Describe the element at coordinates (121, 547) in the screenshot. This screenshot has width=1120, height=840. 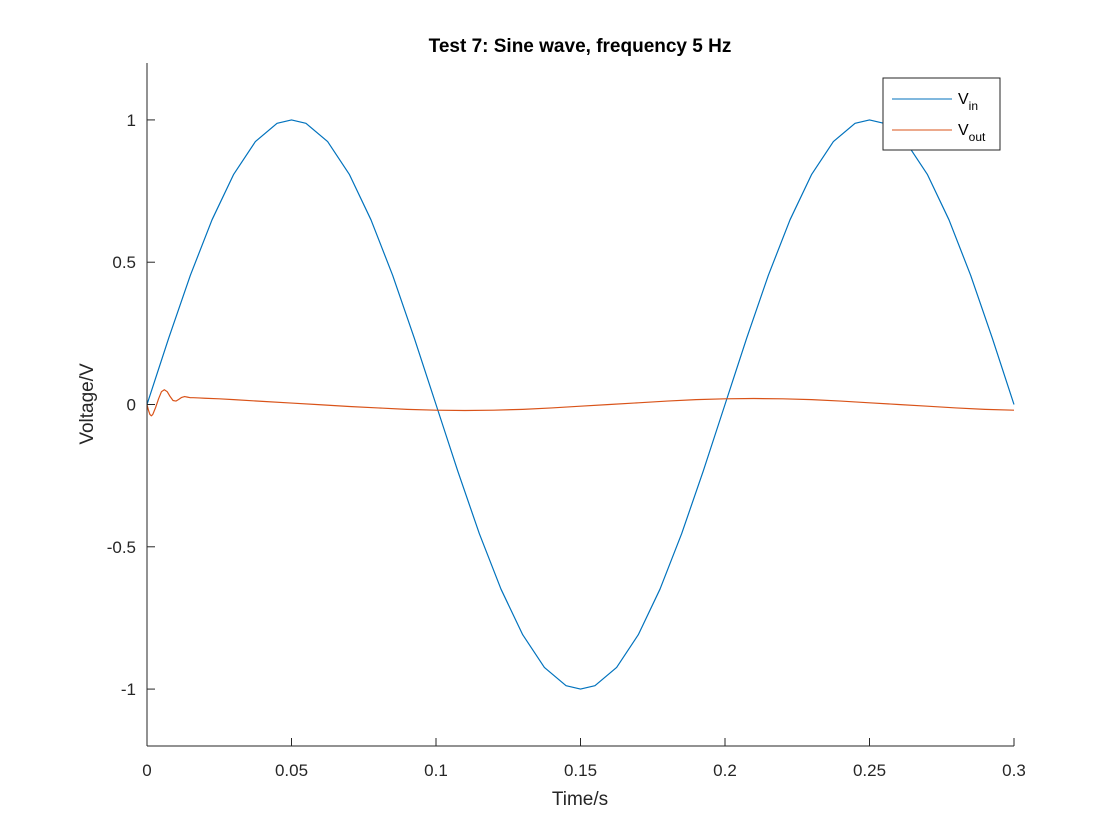
I see `y-tick-label: -0.5` at that location.